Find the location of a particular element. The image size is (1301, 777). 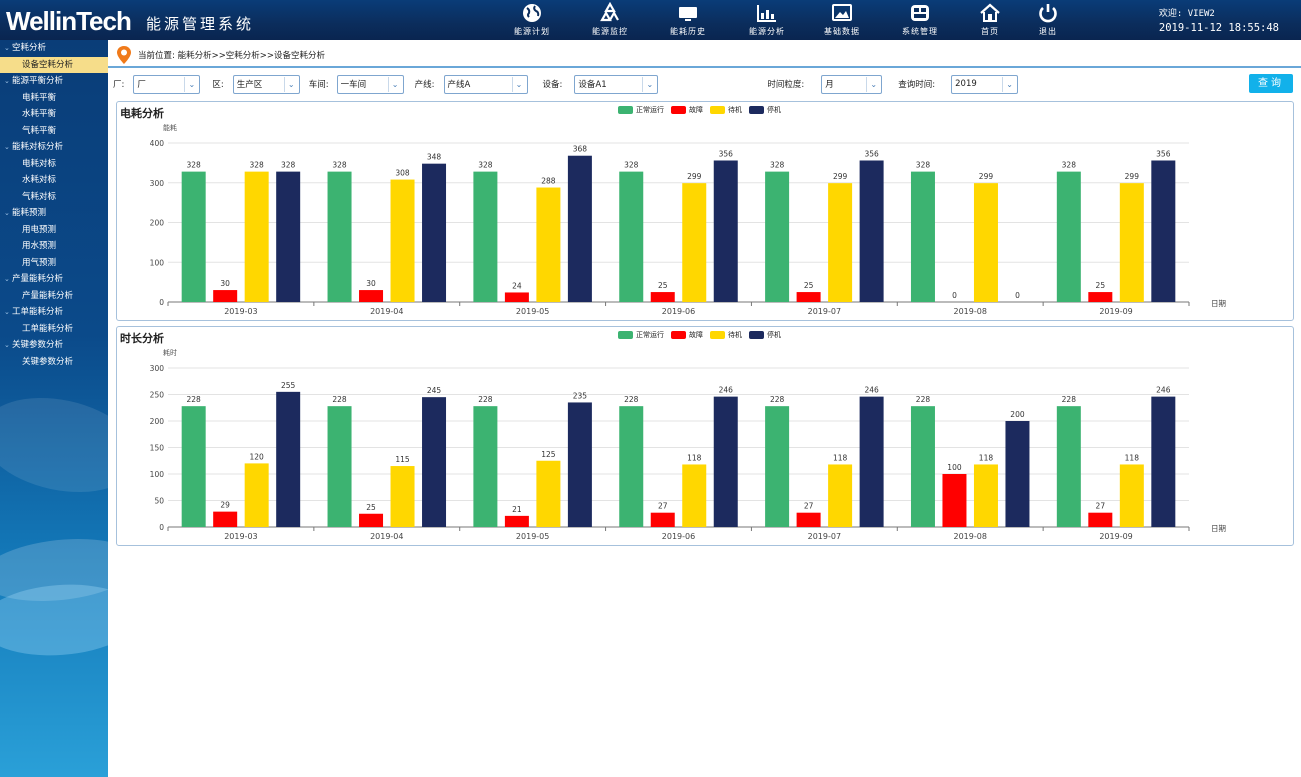

sidebar-group: 工单能耗分析 is located at coordinates (54, 312).